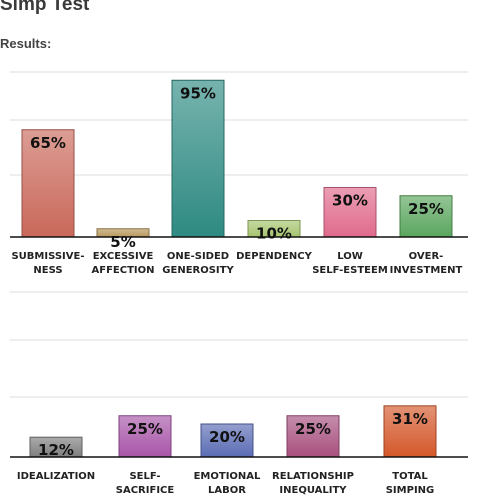 This screenshot has width=497, height=500. Describe the element at coordinates (144, 476) in the screenshot. I see `category-label-line: SELF-` at that location.